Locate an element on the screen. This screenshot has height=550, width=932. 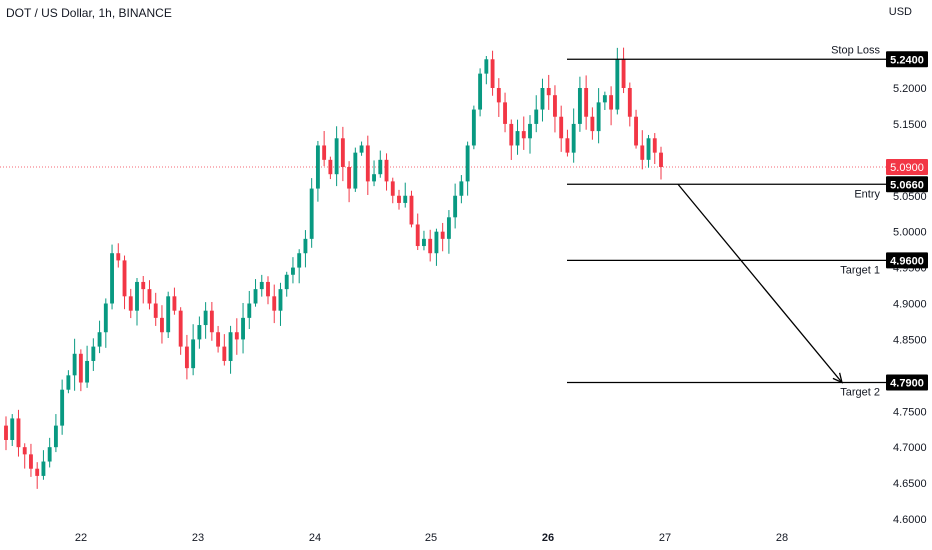
target-2-price-text: 4.7900 is located at coordinates (907, 384).